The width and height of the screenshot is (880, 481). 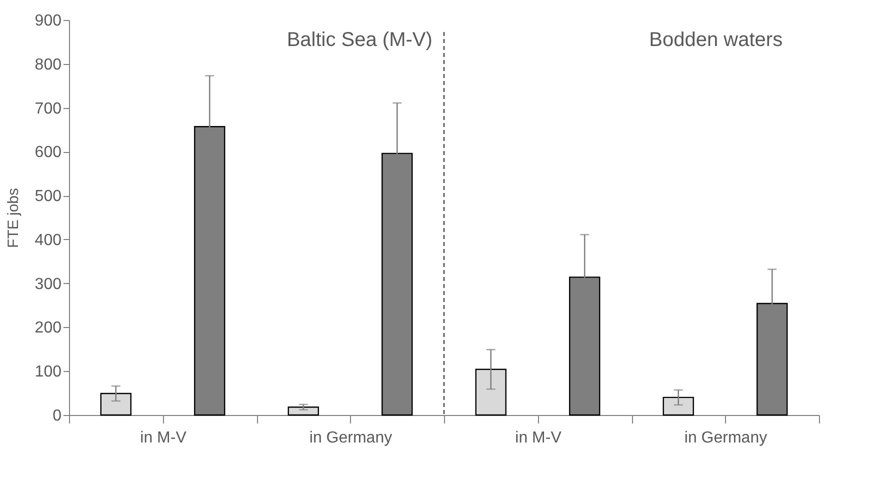 What do you see at coordinates (48, 109) in the screenshot?
I see `y-tick-label: 700` at bounding box center [48, 109].